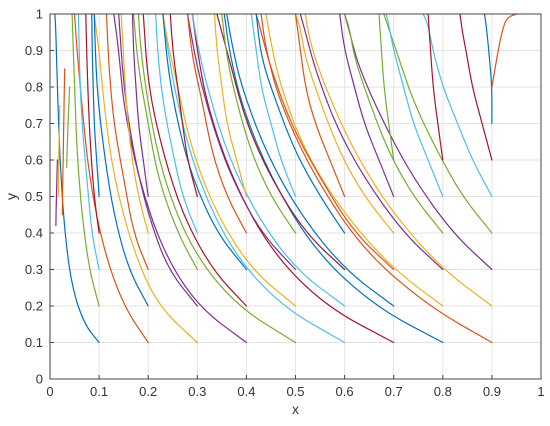 This screenshot has height=426, width=550. What do you see at coordinates (295, 409) in the screenshot?
I see `x-axis-label: x` at bounding box center [295, 409].